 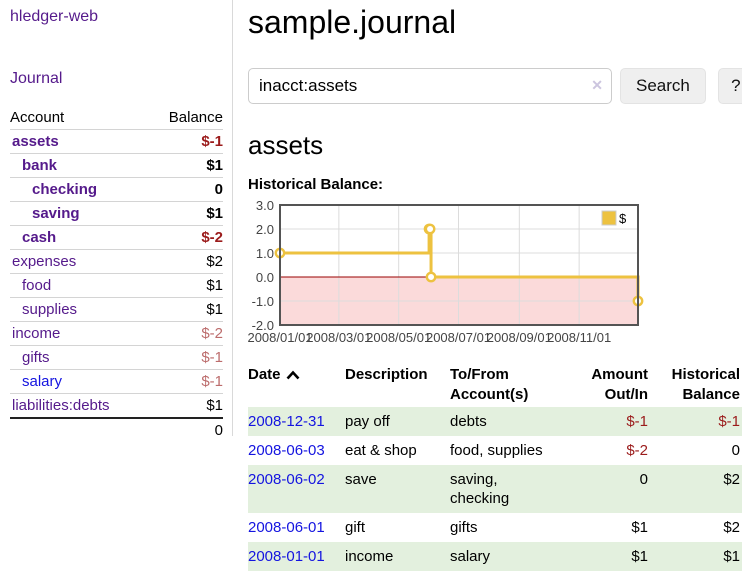 What do you see at coordinates (381, 450) in the screenshot?
I see `register-description: eat & shop` at bounding box center [381, 450].